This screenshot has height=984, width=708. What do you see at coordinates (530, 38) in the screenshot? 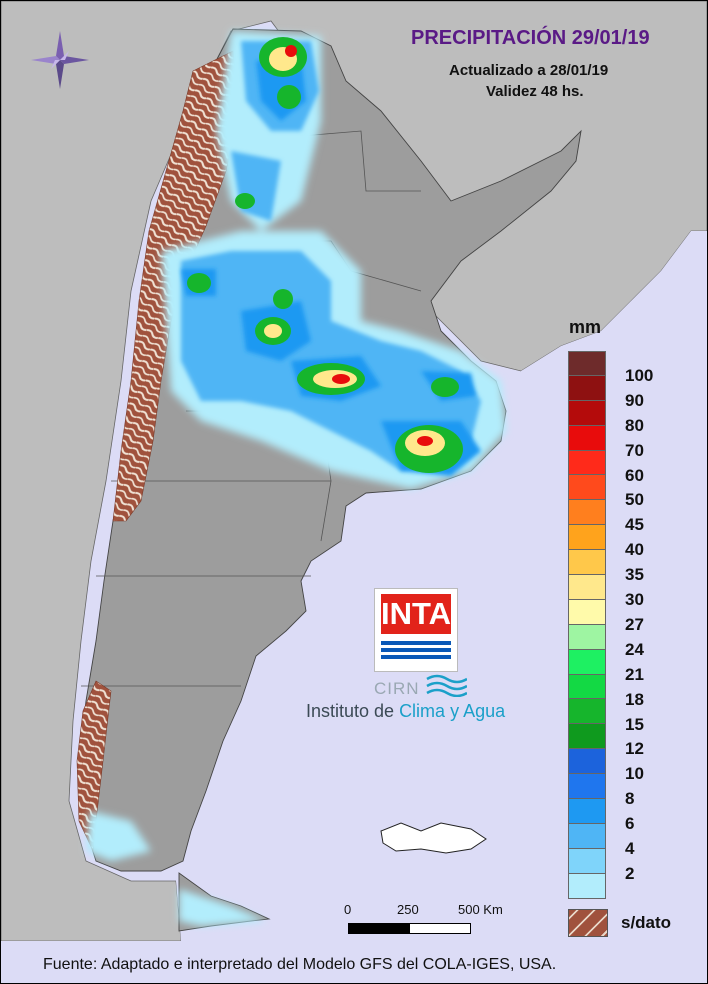
I see `map-title: PRECIPITACIÓN 29/01/19` at bounding box center [530, 38].